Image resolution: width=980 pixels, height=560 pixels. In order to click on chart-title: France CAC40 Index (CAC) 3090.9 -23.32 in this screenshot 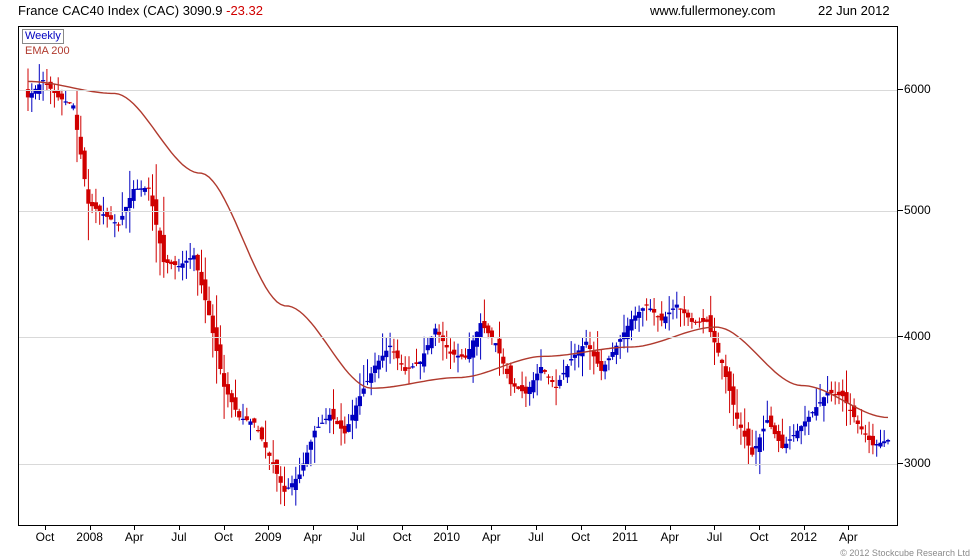, I will do `click(140, 10)`.